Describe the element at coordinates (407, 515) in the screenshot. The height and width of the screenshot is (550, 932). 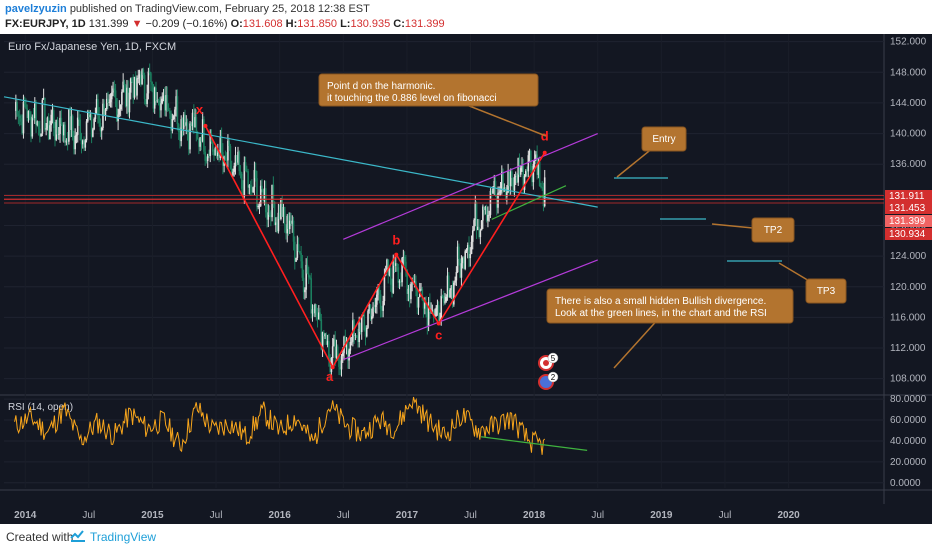
I see `time-tick-label: 2017` at that location.